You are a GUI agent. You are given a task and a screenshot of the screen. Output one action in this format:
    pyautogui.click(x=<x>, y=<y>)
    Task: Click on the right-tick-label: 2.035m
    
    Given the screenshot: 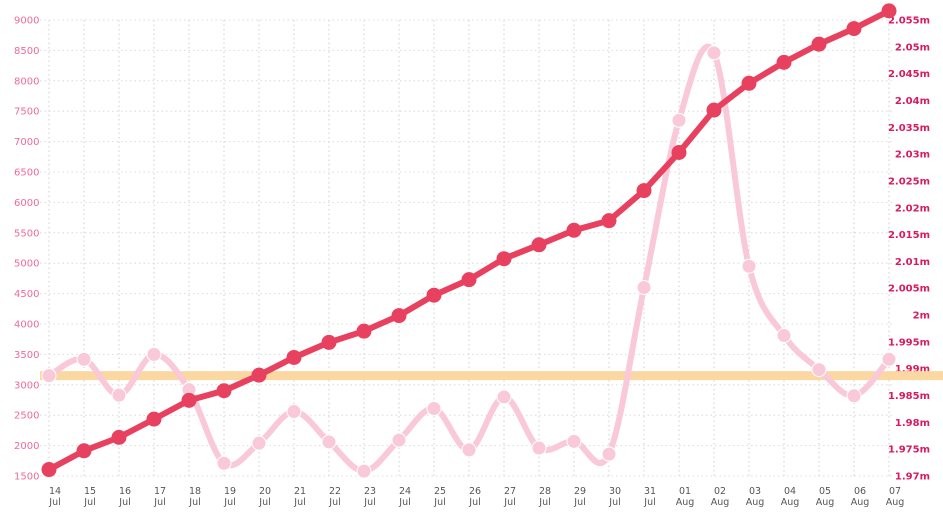 What is the action you would take?
    pyautogui.click(x=909, y=128)
    